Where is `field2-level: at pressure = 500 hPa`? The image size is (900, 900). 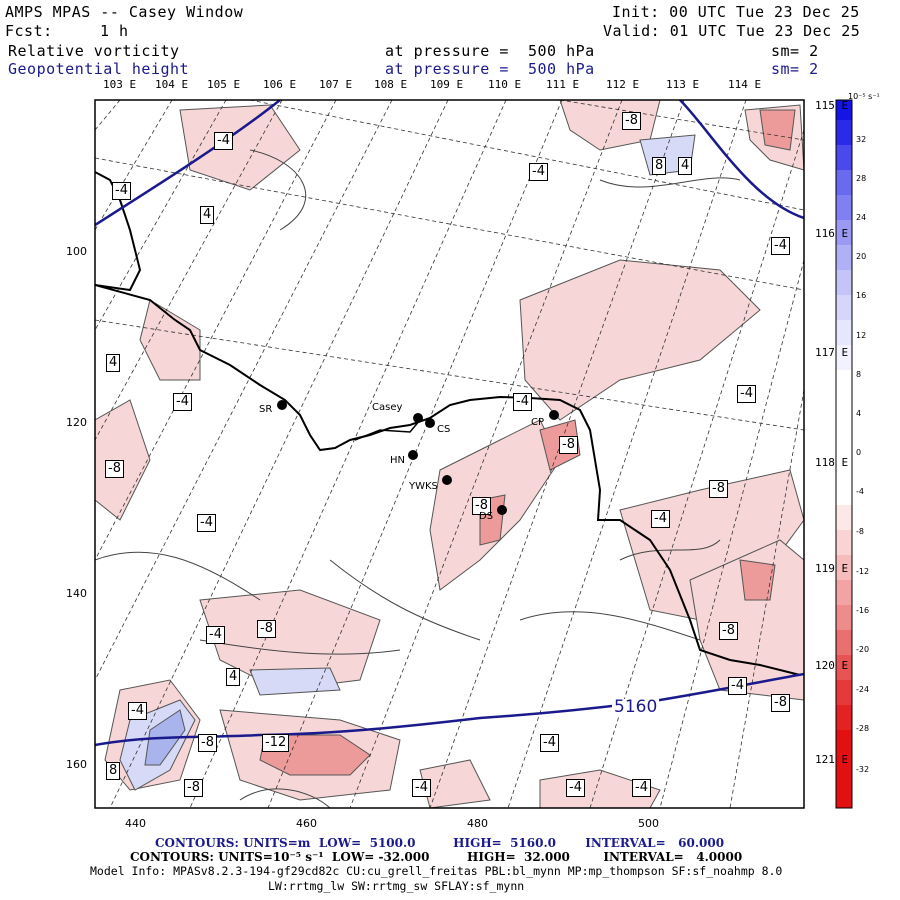 field2-level: at pressure = 500 hPa is located at coordinates (490, 69).